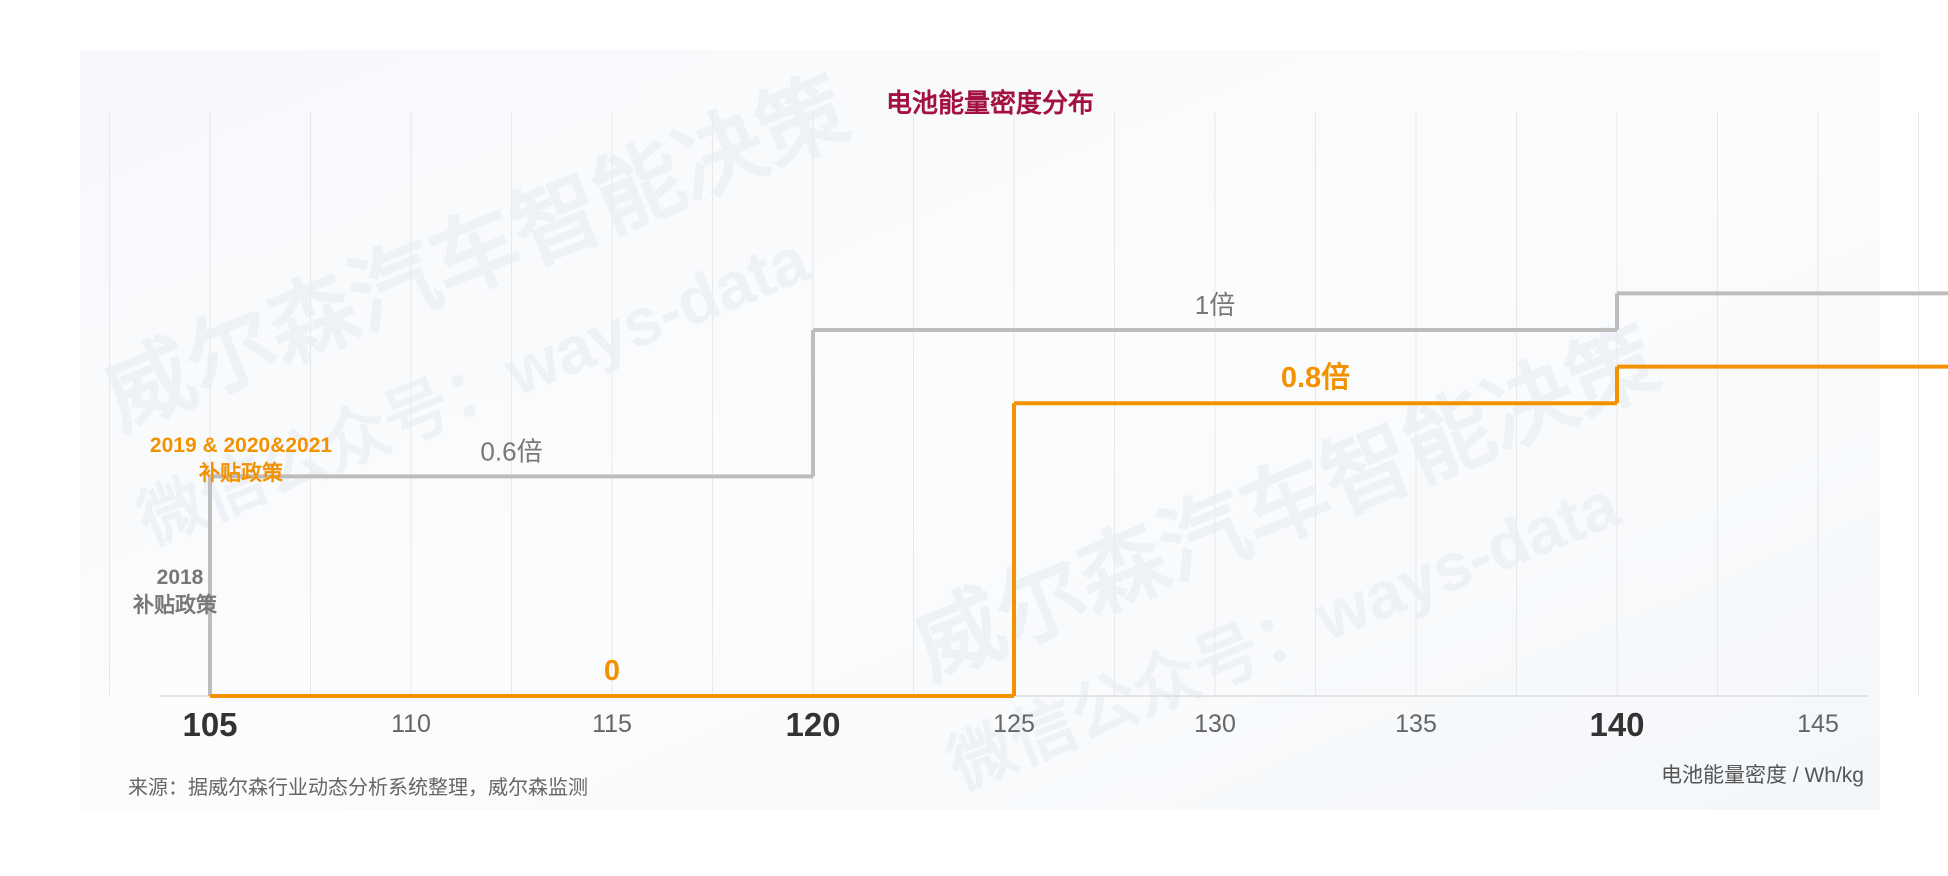  Describe the element at coordinates (1215, 724) in the screenshot. I see `x-tick-label: 130` at that location.